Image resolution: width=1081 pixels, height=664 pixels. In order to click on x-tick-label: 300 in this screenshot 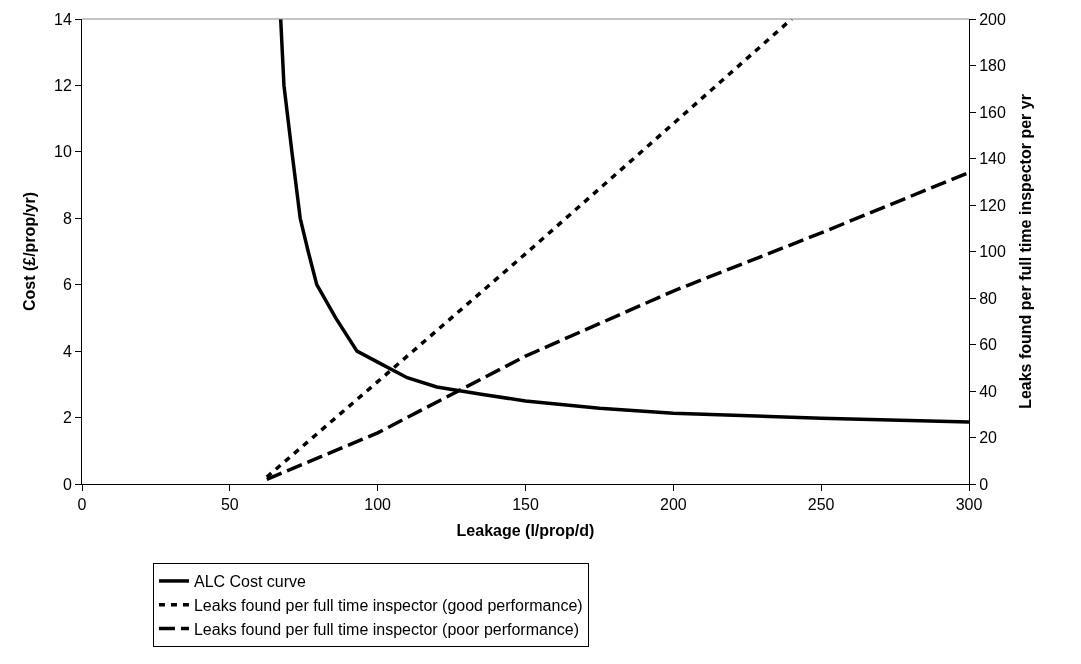, I will do `click(969, 505)`.